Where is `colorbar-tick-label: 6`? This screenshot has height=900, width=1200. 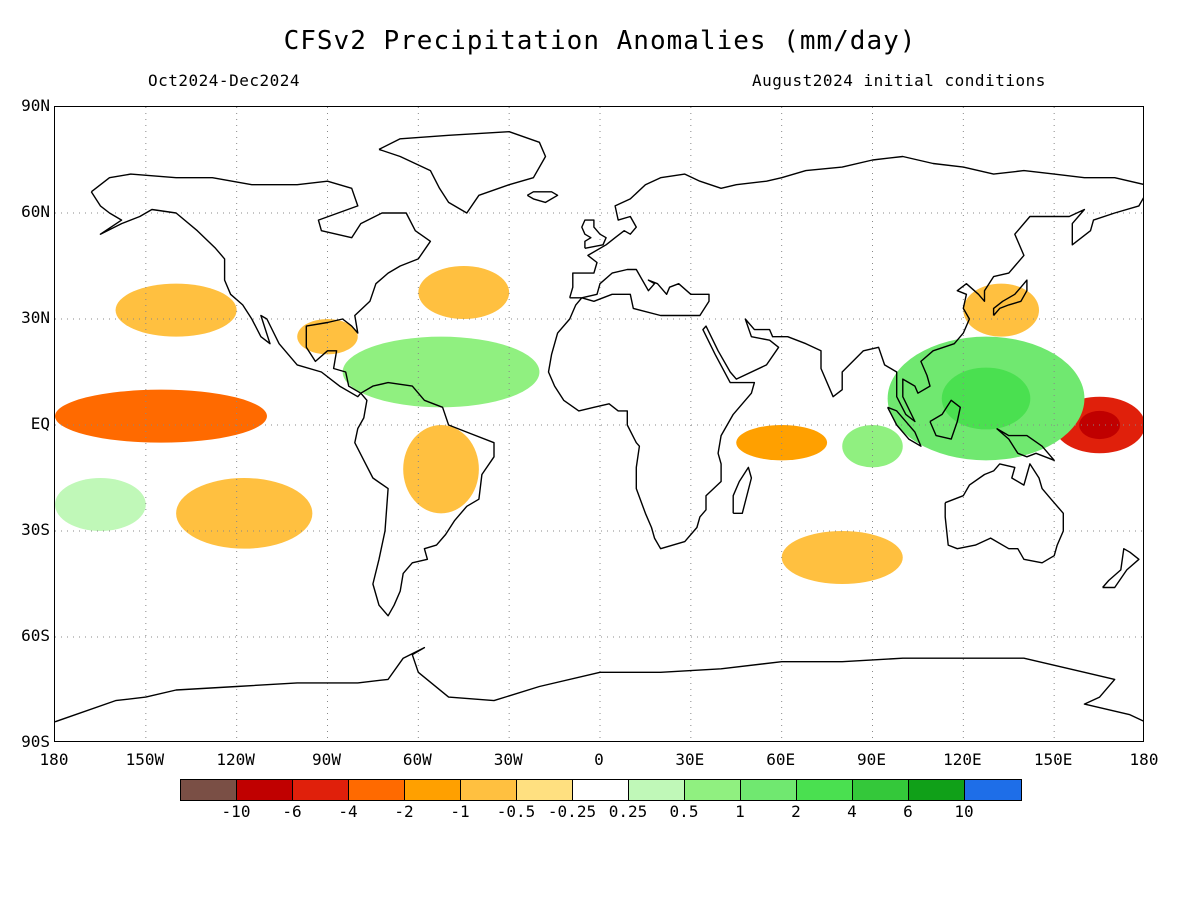
colorbar-tick-label: 6 is located at coordinates (908, 811).